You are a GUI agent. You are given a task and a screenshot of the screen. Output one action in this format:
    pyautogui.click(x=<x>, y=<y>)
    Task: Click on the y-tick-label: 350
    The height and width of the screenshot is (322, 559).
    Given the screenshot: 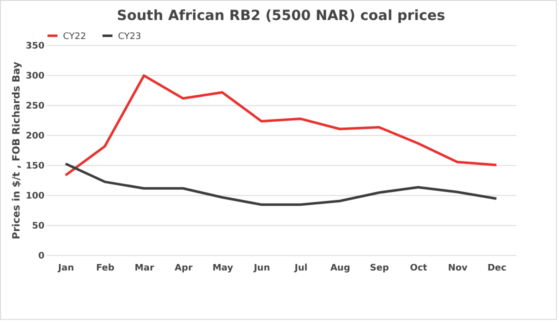 What is the action you would take?
    pyautogui.click(x=35, y=47)
    